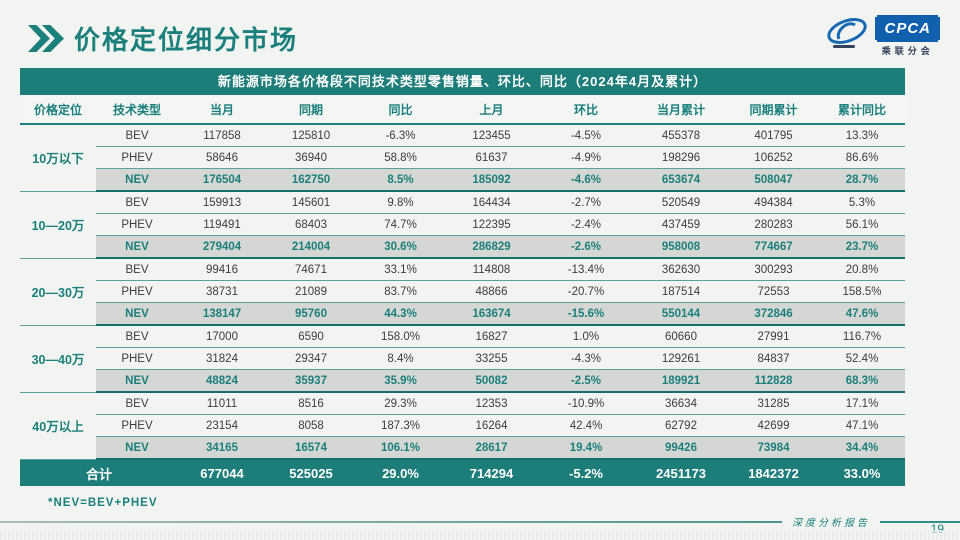 The image size is (960, 540). I want to click on data-cell: 33.1%, so click(400, 269).